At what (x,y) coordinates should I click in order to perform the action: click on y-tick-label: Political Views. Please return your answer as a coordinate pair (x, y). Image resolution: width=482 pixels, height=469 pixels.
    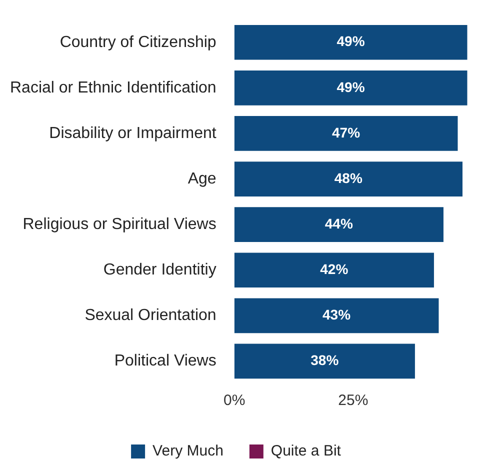
    Looking at the image, I should click on (165, 361).